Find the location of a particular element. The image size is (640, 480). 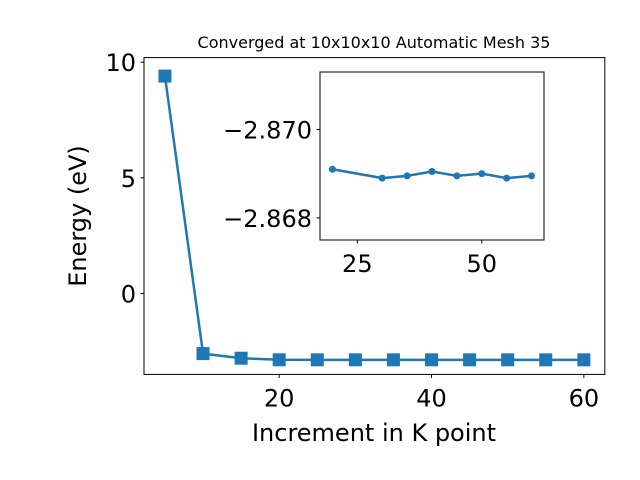

inset-series-line is located at coordinates (432, 174).